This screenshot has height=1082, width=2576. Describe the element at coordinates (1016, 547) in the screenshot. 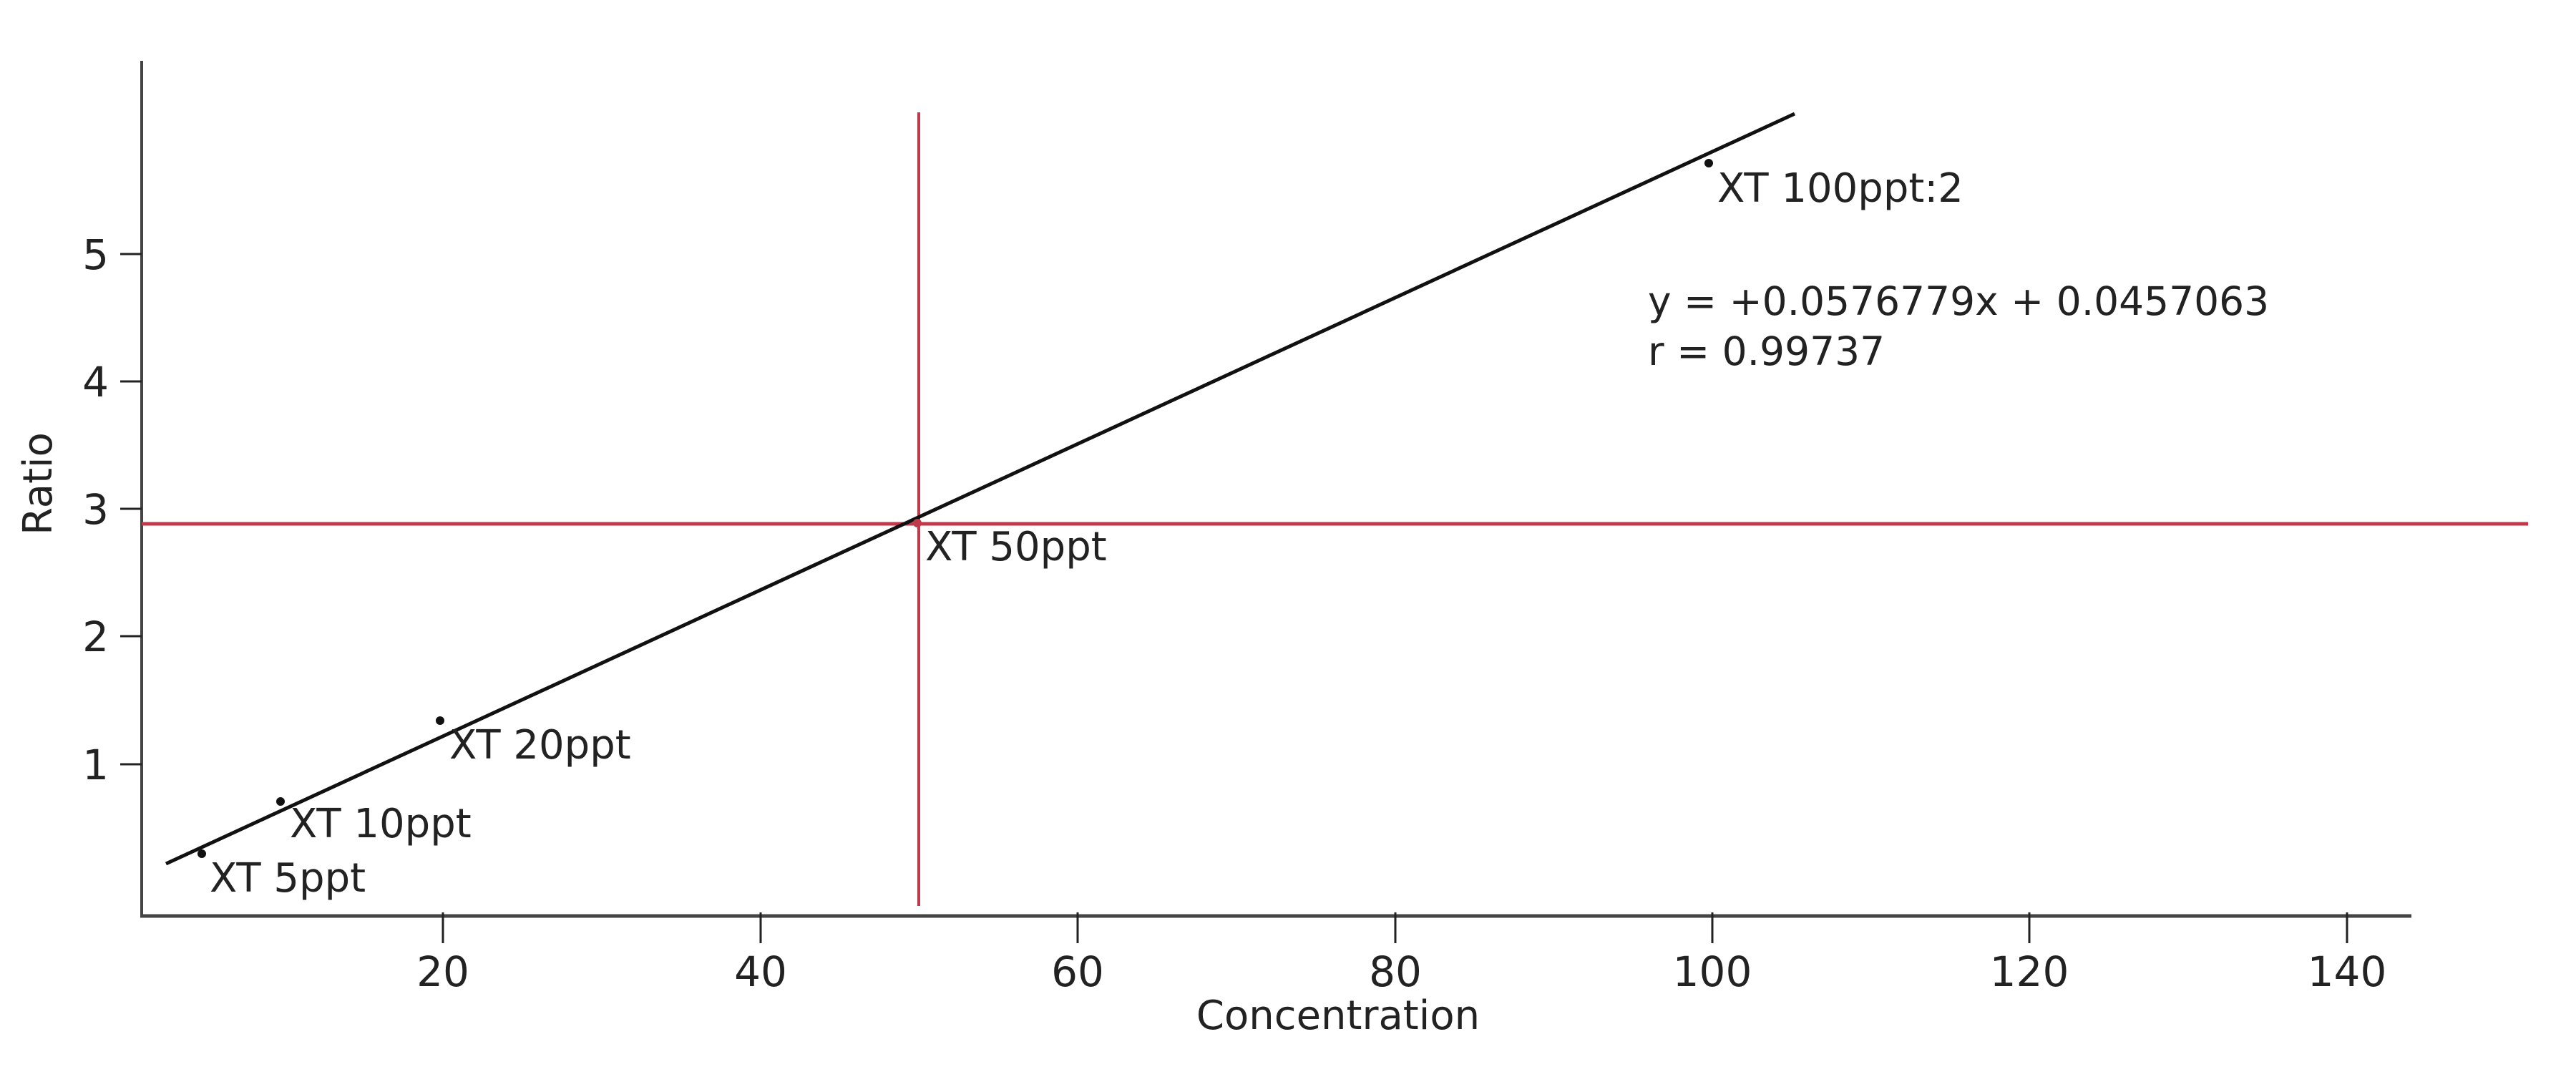

I see `label-50ppt: XT 50ppt` at that location.